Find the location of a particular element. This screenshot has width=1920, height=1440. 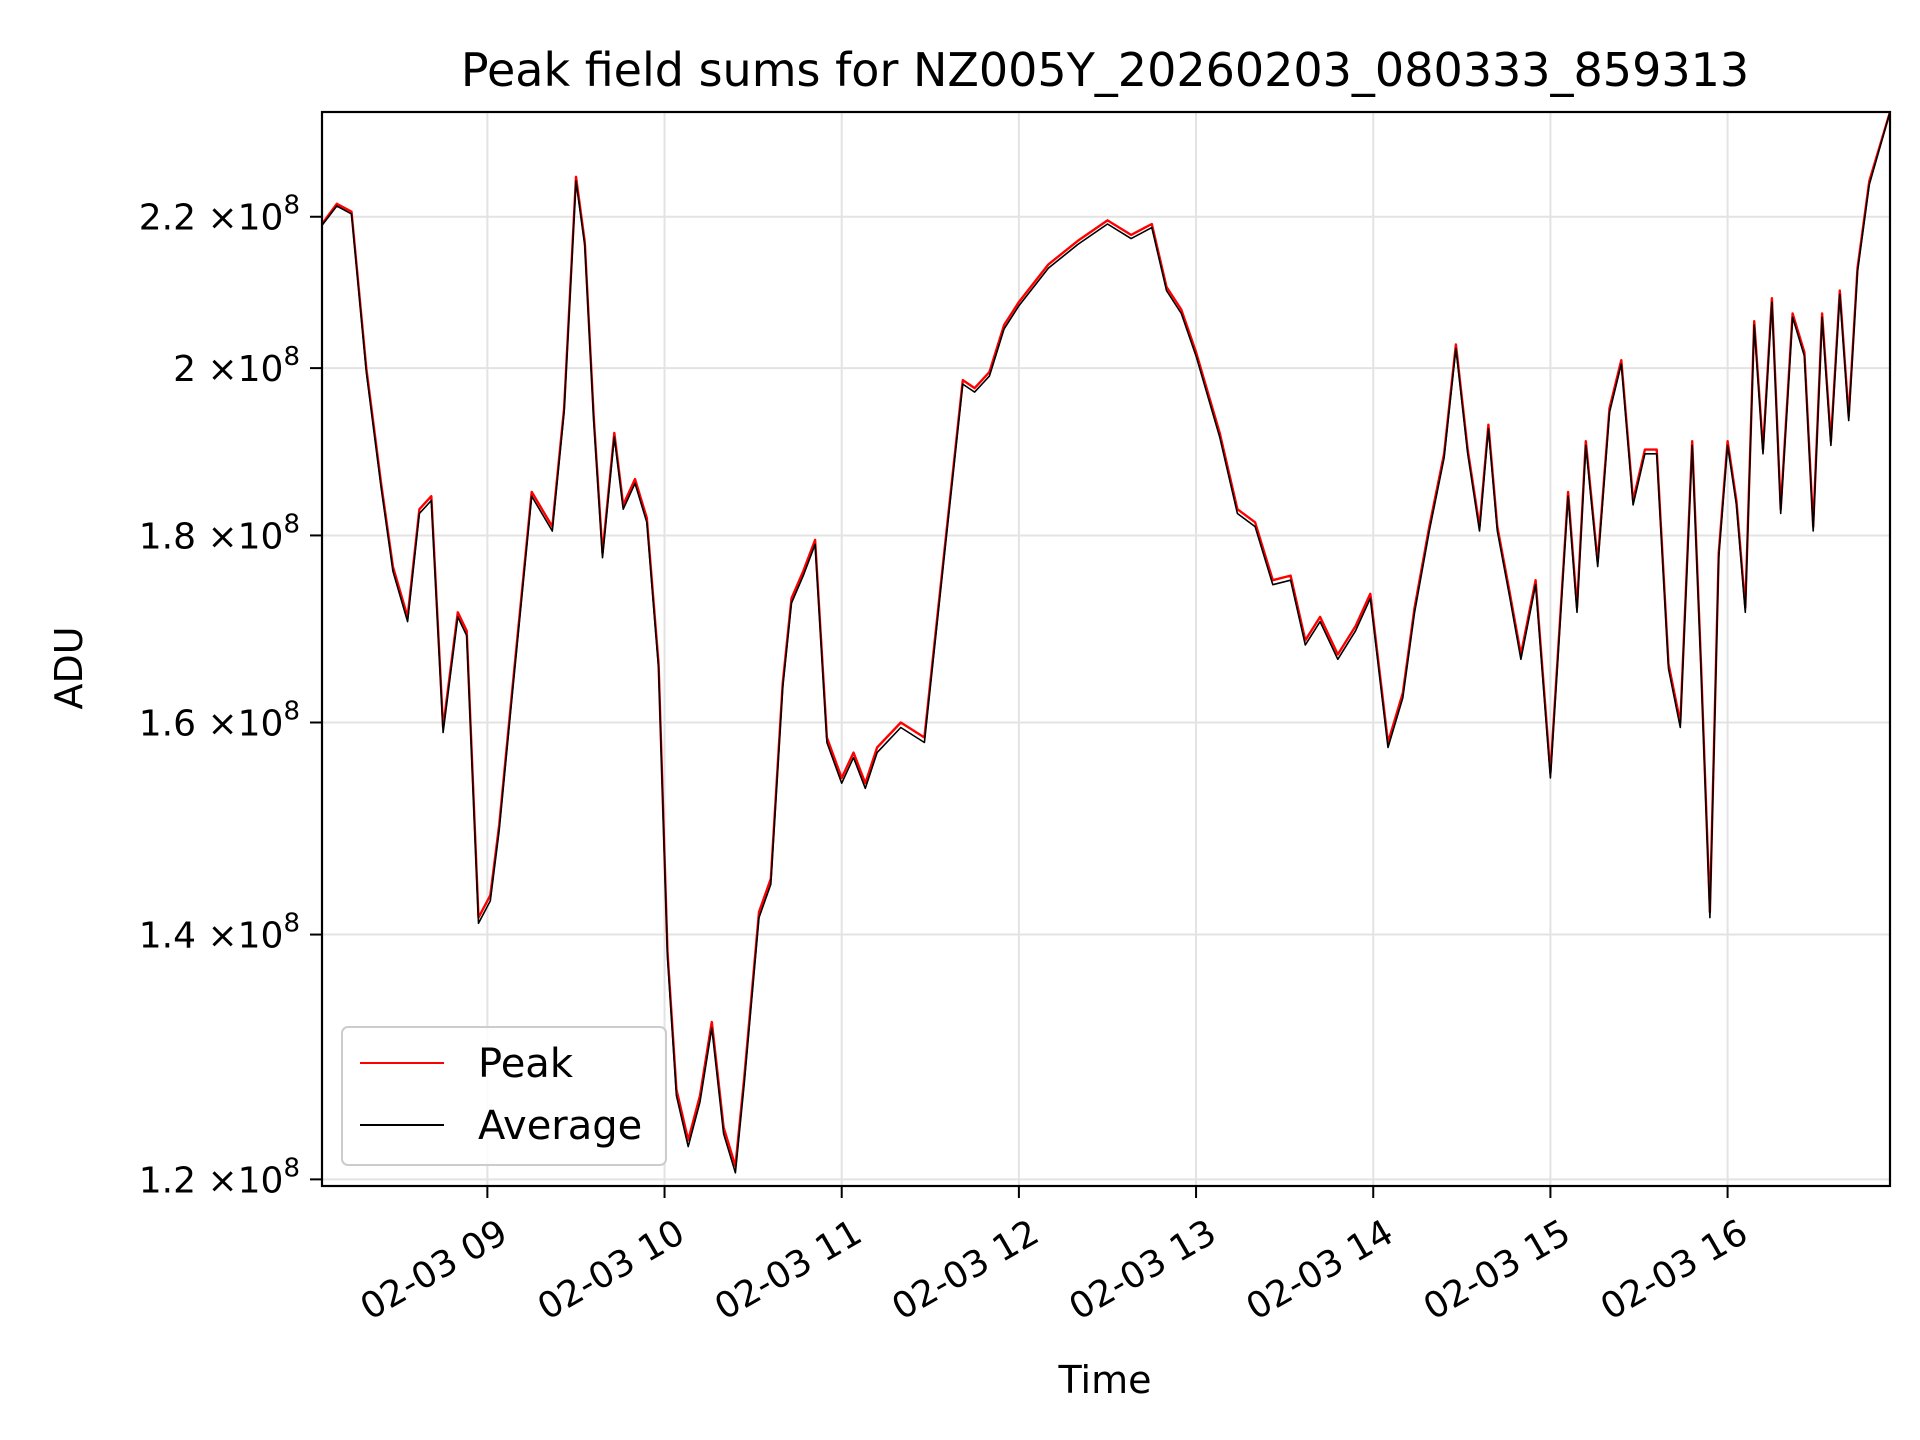

y-tick-label: 1.6 ×108 is located at coordinates (219, 720).